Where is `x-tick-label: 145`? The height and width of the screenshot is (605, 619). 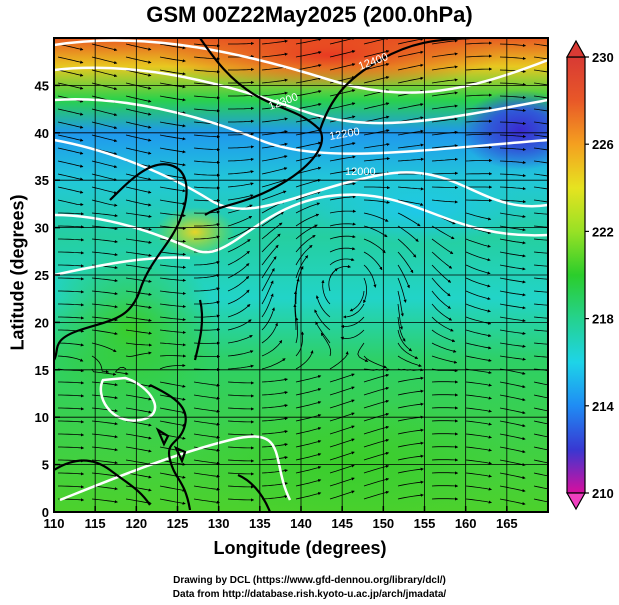 x-tick-label: 145 is located at coordinates (342, 523).